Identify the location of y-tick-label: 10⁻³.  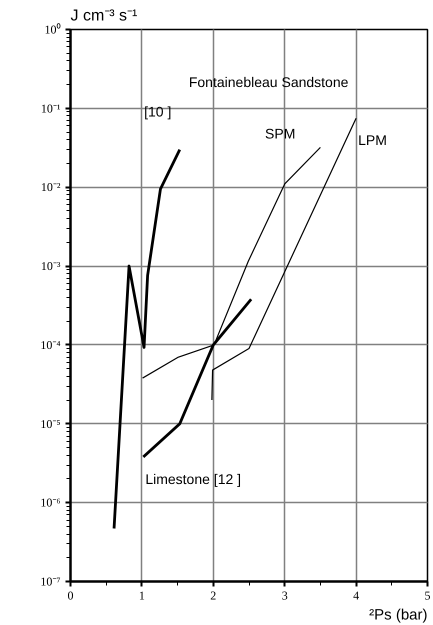
(50, 266).